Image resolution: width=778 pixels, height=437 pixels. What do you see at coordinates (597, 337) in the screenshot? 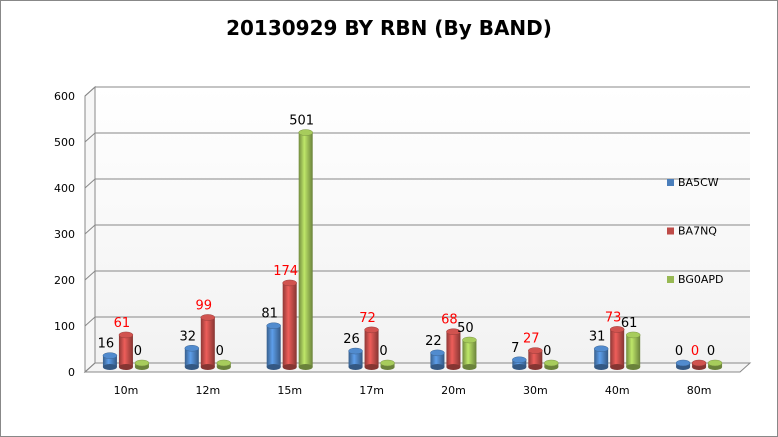
I see `data-label: 31` at bounding box center [597, 337].